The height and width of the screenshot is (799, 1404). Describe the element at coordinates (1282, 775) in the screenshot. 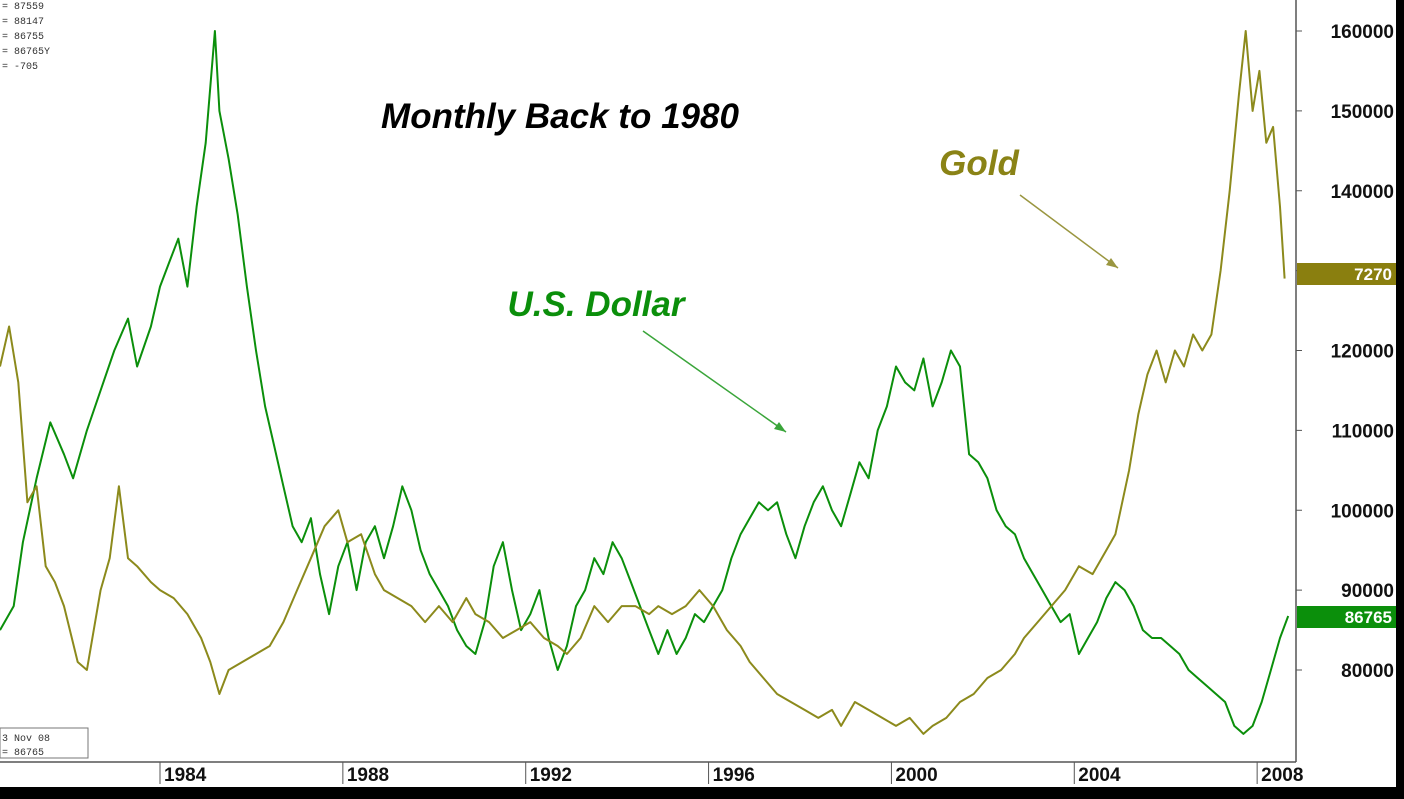

I see `x-tick-label: 2008` at that location.